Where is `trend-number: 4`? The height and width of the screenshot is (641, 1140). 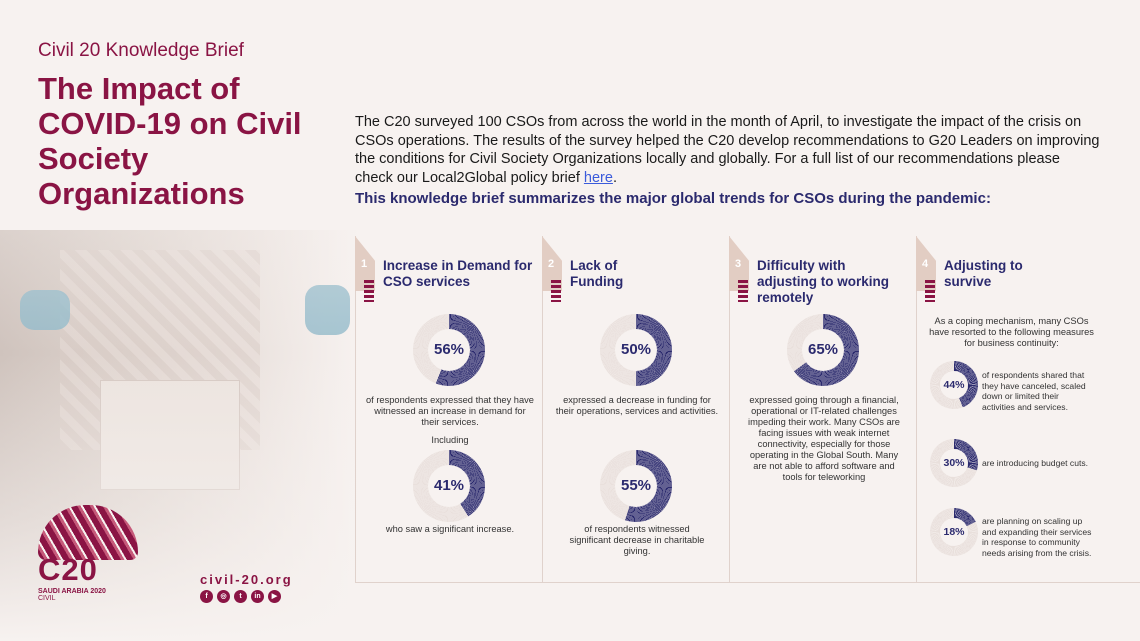
trend-number: 4 is located at coordinates (925, 264).